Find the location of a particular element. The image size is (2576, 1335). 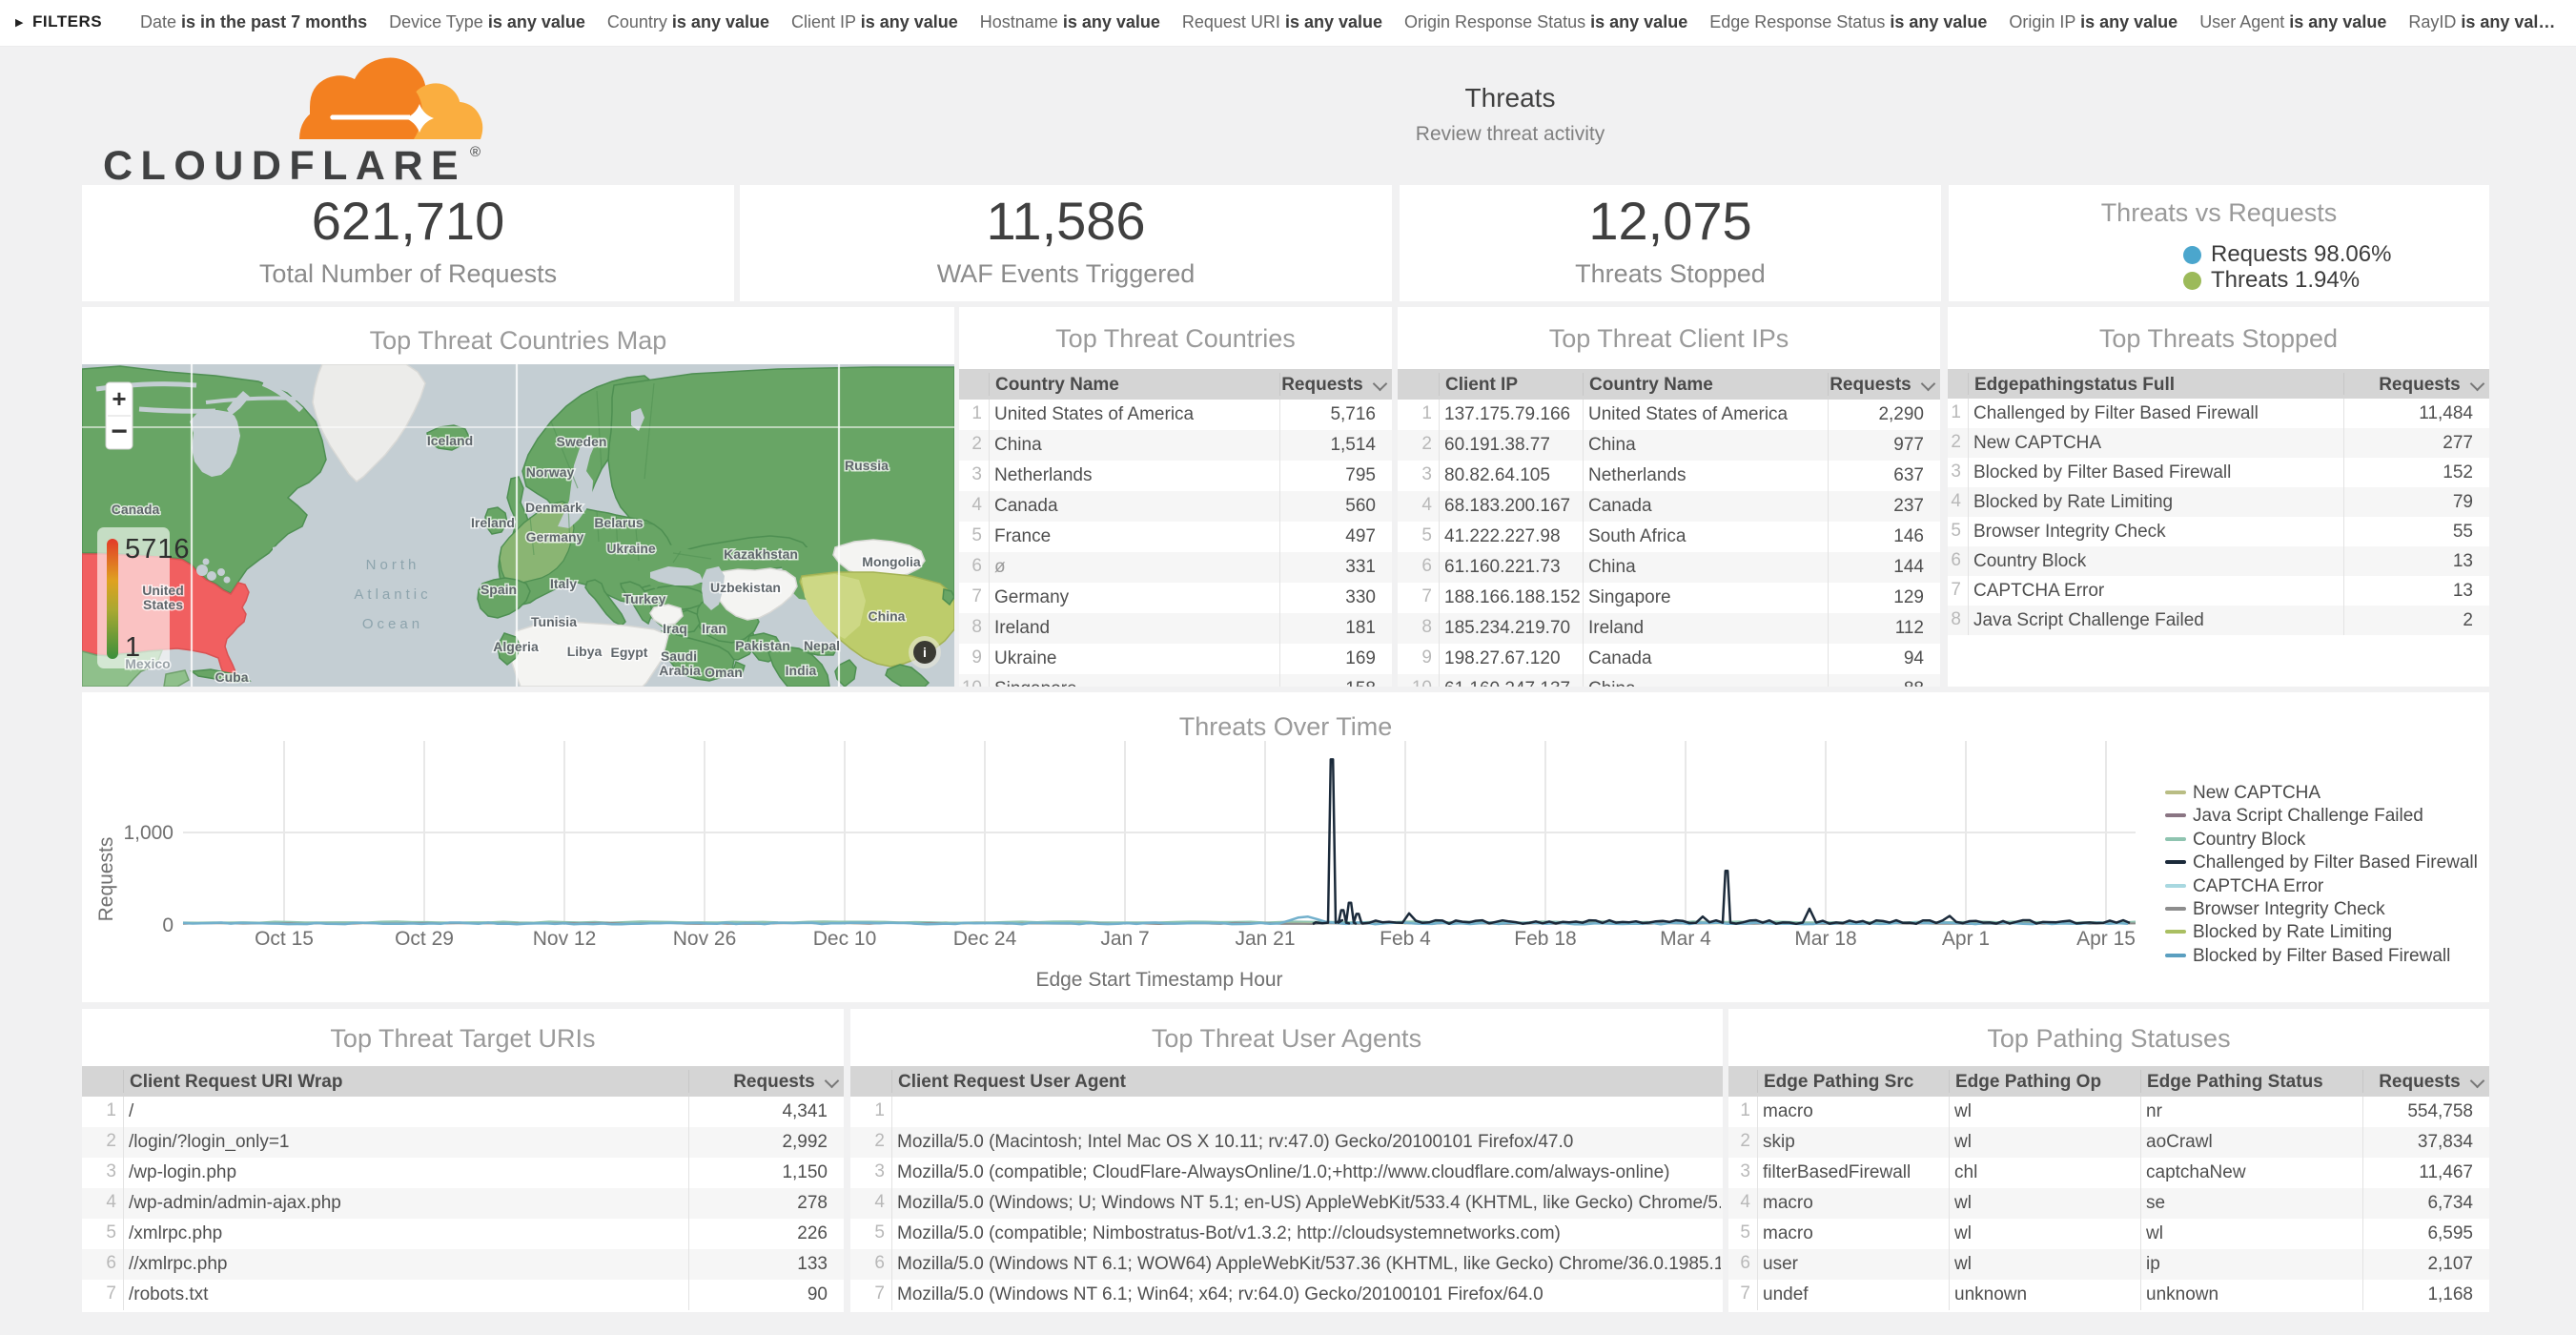

svg-text: Mongolia is located at coordinates (891, 561).